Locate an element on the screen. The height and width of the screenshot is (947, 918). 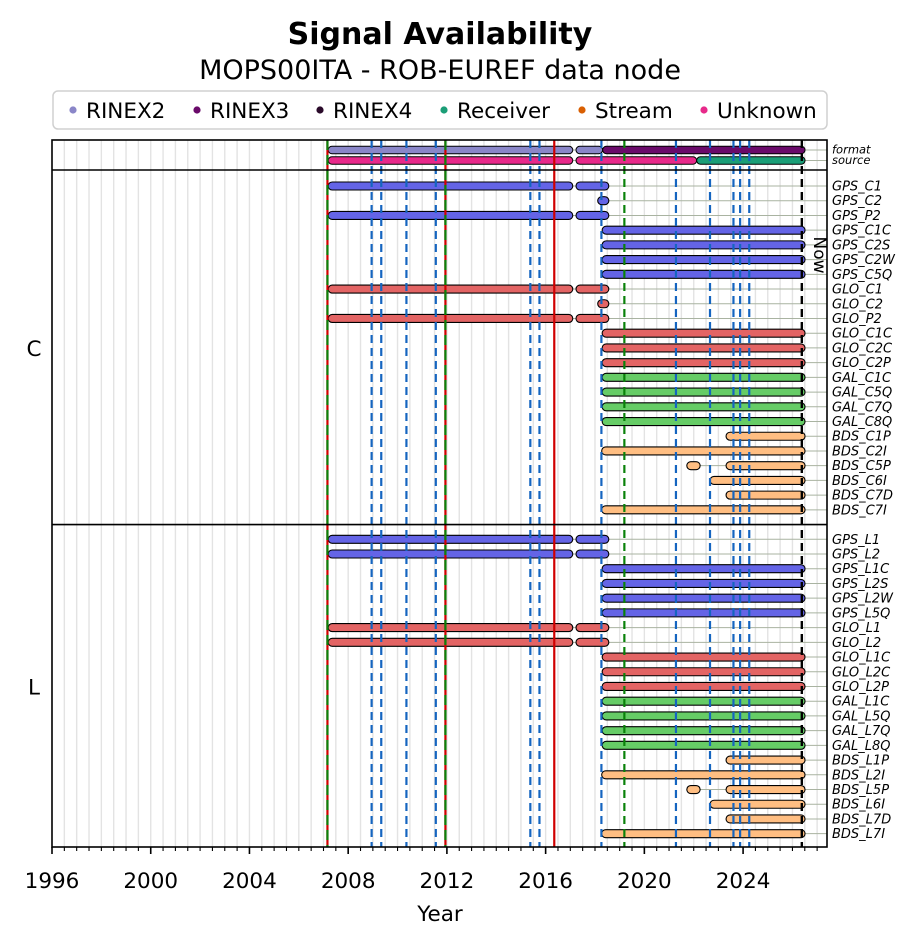
bar-gps_c2 is located at coordinates (603, 201).